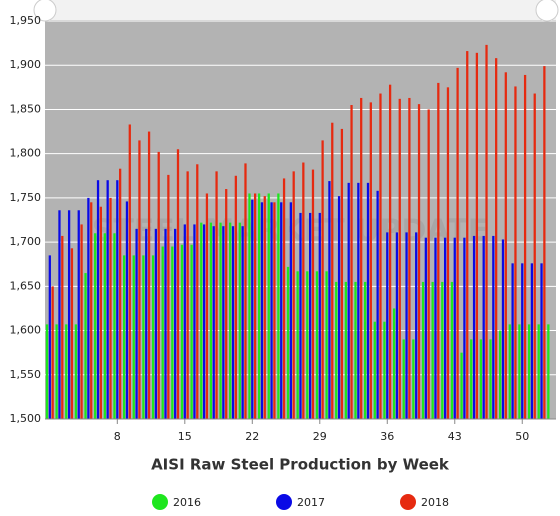  What do you see at coordinates (252, 436) in the screenshot?
I see `x-tick-label: 22` at bounding box center [252, 436].